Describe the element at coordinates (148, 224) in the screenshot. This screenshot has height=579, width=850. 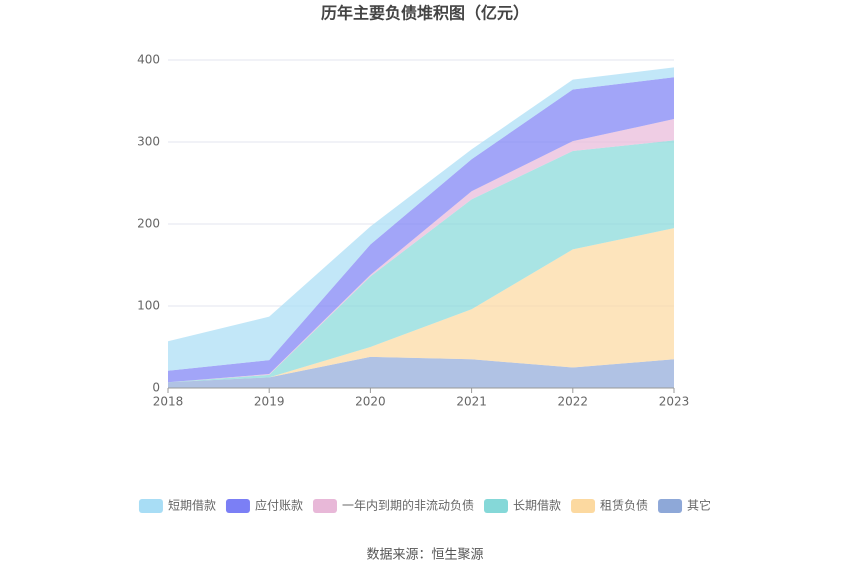
I see `y-tick-label: 200` at that location.